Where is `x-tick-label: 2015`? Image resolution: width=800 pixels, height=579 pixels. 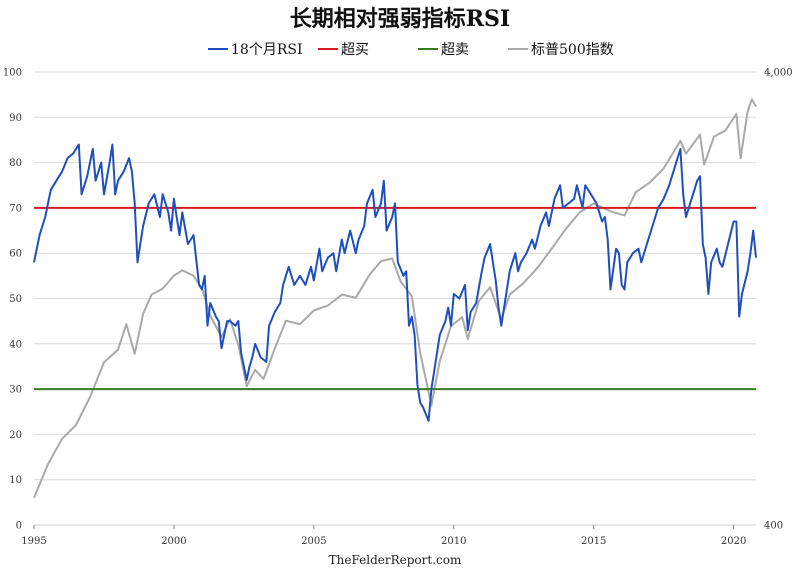
x-tick-label: 2015 is located at coordinates (593, 541).